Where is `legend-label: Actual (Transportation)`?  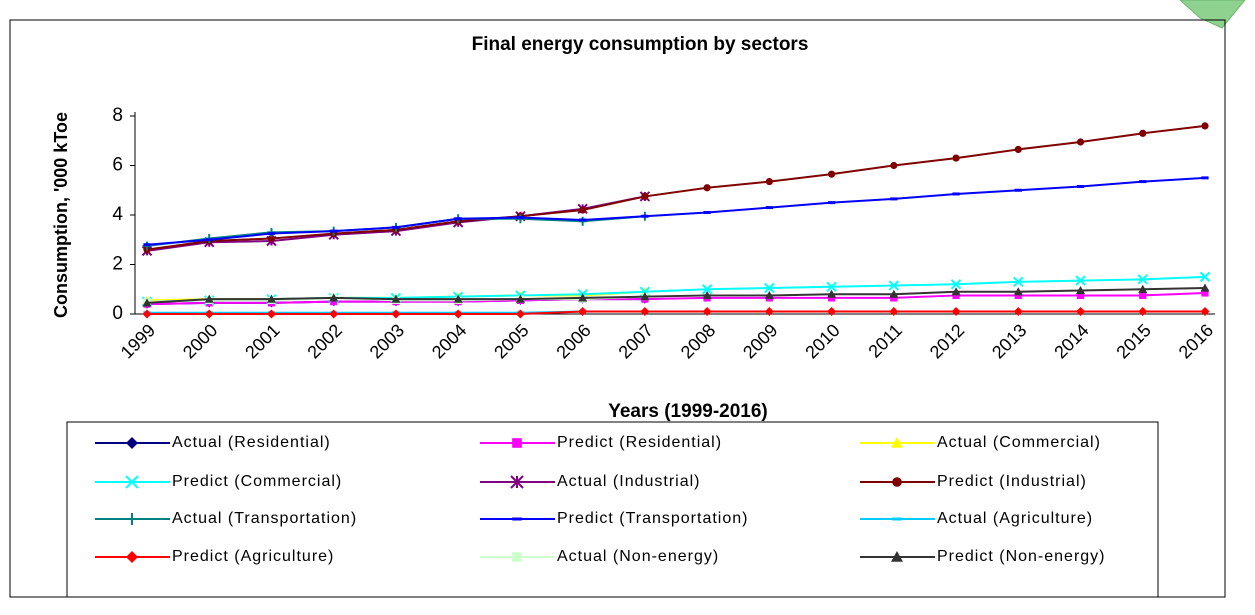 legend-label: Actual (Transportation) is located at coordinates (264, 518).